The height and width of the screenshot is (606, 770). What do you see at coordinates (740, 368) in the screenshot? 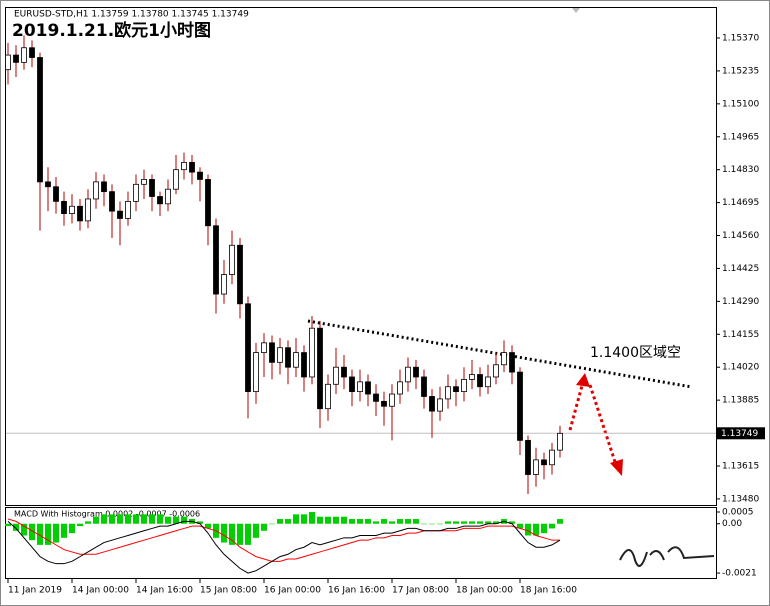
I see `y-tick-label: 1.14020` at bounding box center [740, 368].